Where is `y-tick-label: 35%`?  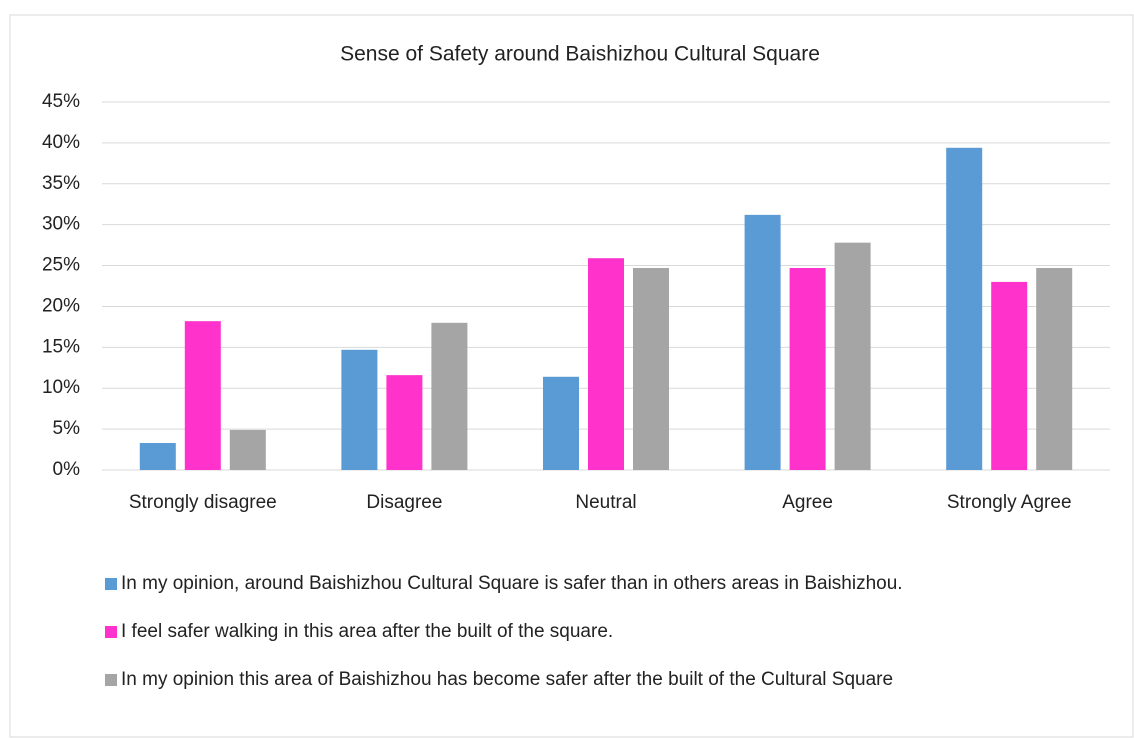 y-tick-label: 35% is located at coordinates (61, 183).